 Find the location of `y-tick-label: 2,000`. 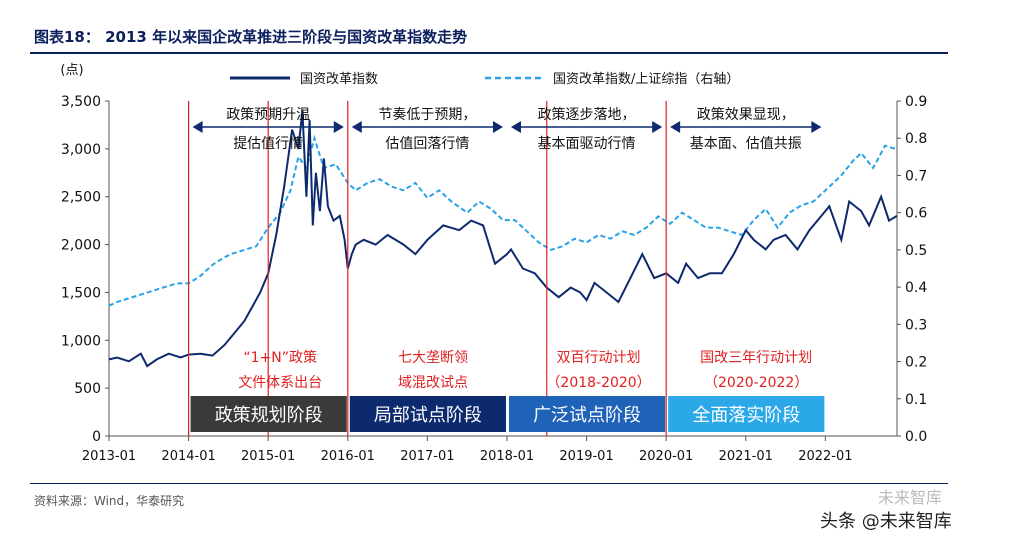

y-tick-label: 2,000 is located at coordinates (81, 246).